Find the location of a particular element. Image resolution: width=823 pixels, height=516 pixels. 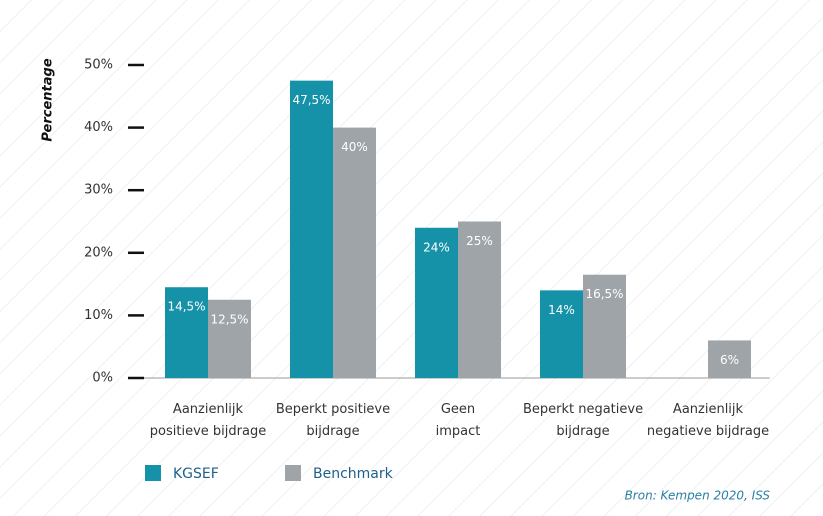

y-tick-label: 30% is located at coordinates (98, 190).